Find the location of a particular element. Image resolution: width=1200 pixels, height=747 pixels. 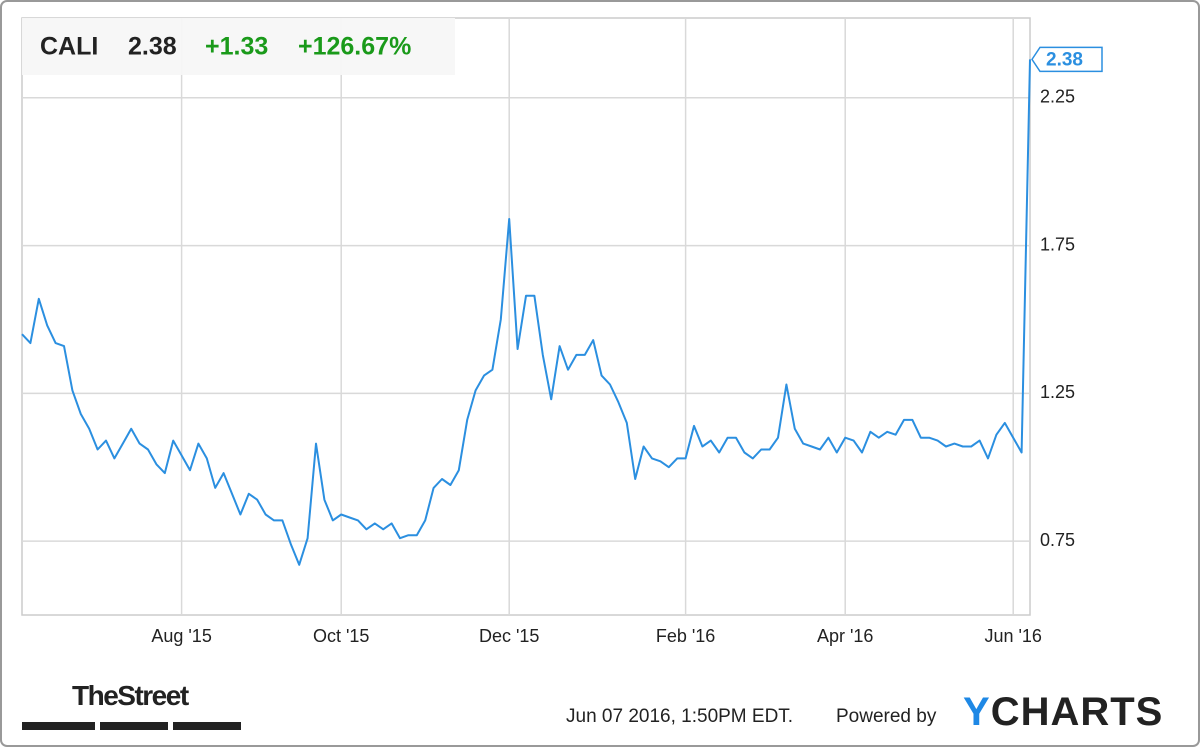

y-tick-label: 2.25 is located at coordinates (1057, 97).